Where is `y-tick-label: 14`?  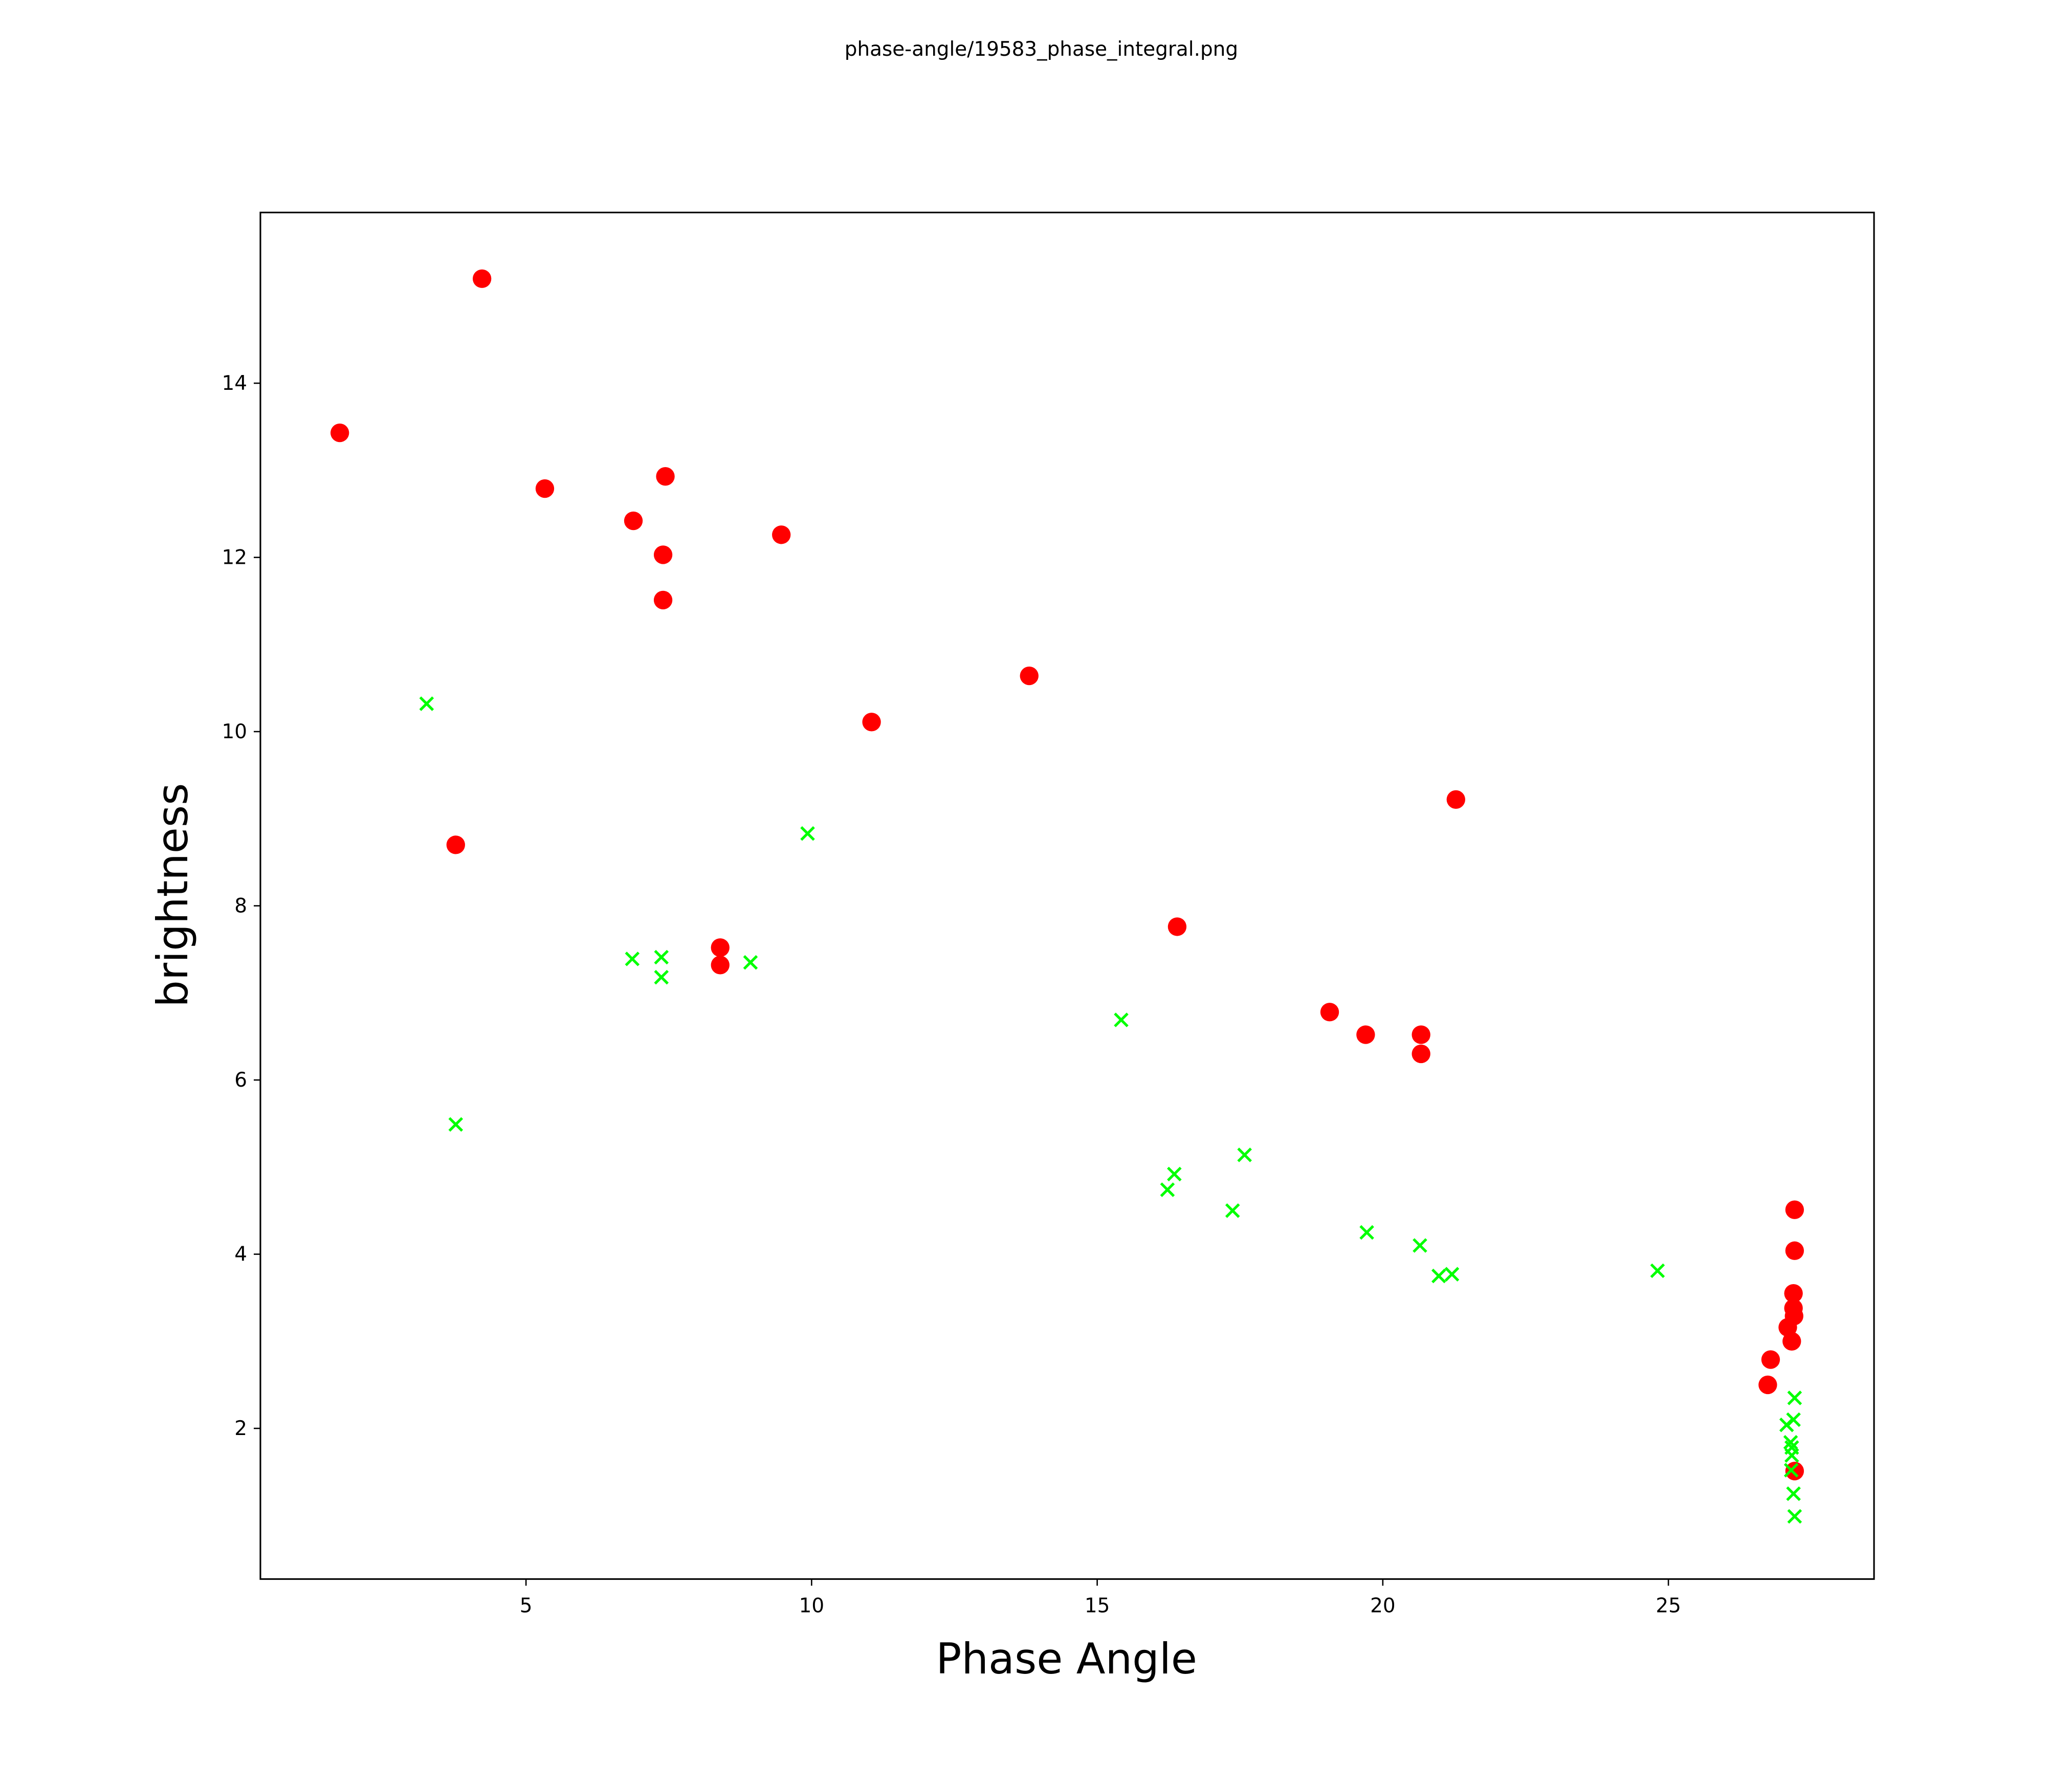
y-tick-label: 14 is located at coordinates (234, 383).